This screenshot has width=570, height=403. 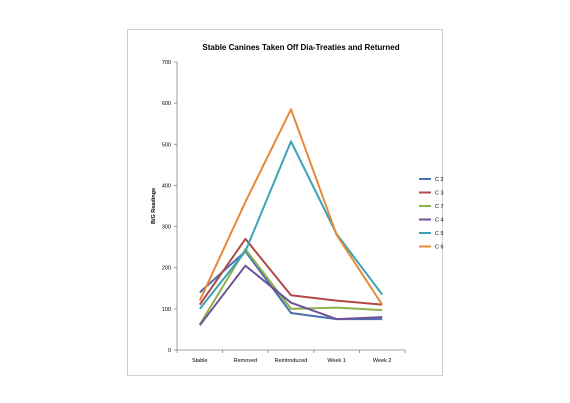 What do you see at coordinates (291, 361) in the screenshot?
I see `x-tick-label: Reintroduced` at bounding box center [291, 361].